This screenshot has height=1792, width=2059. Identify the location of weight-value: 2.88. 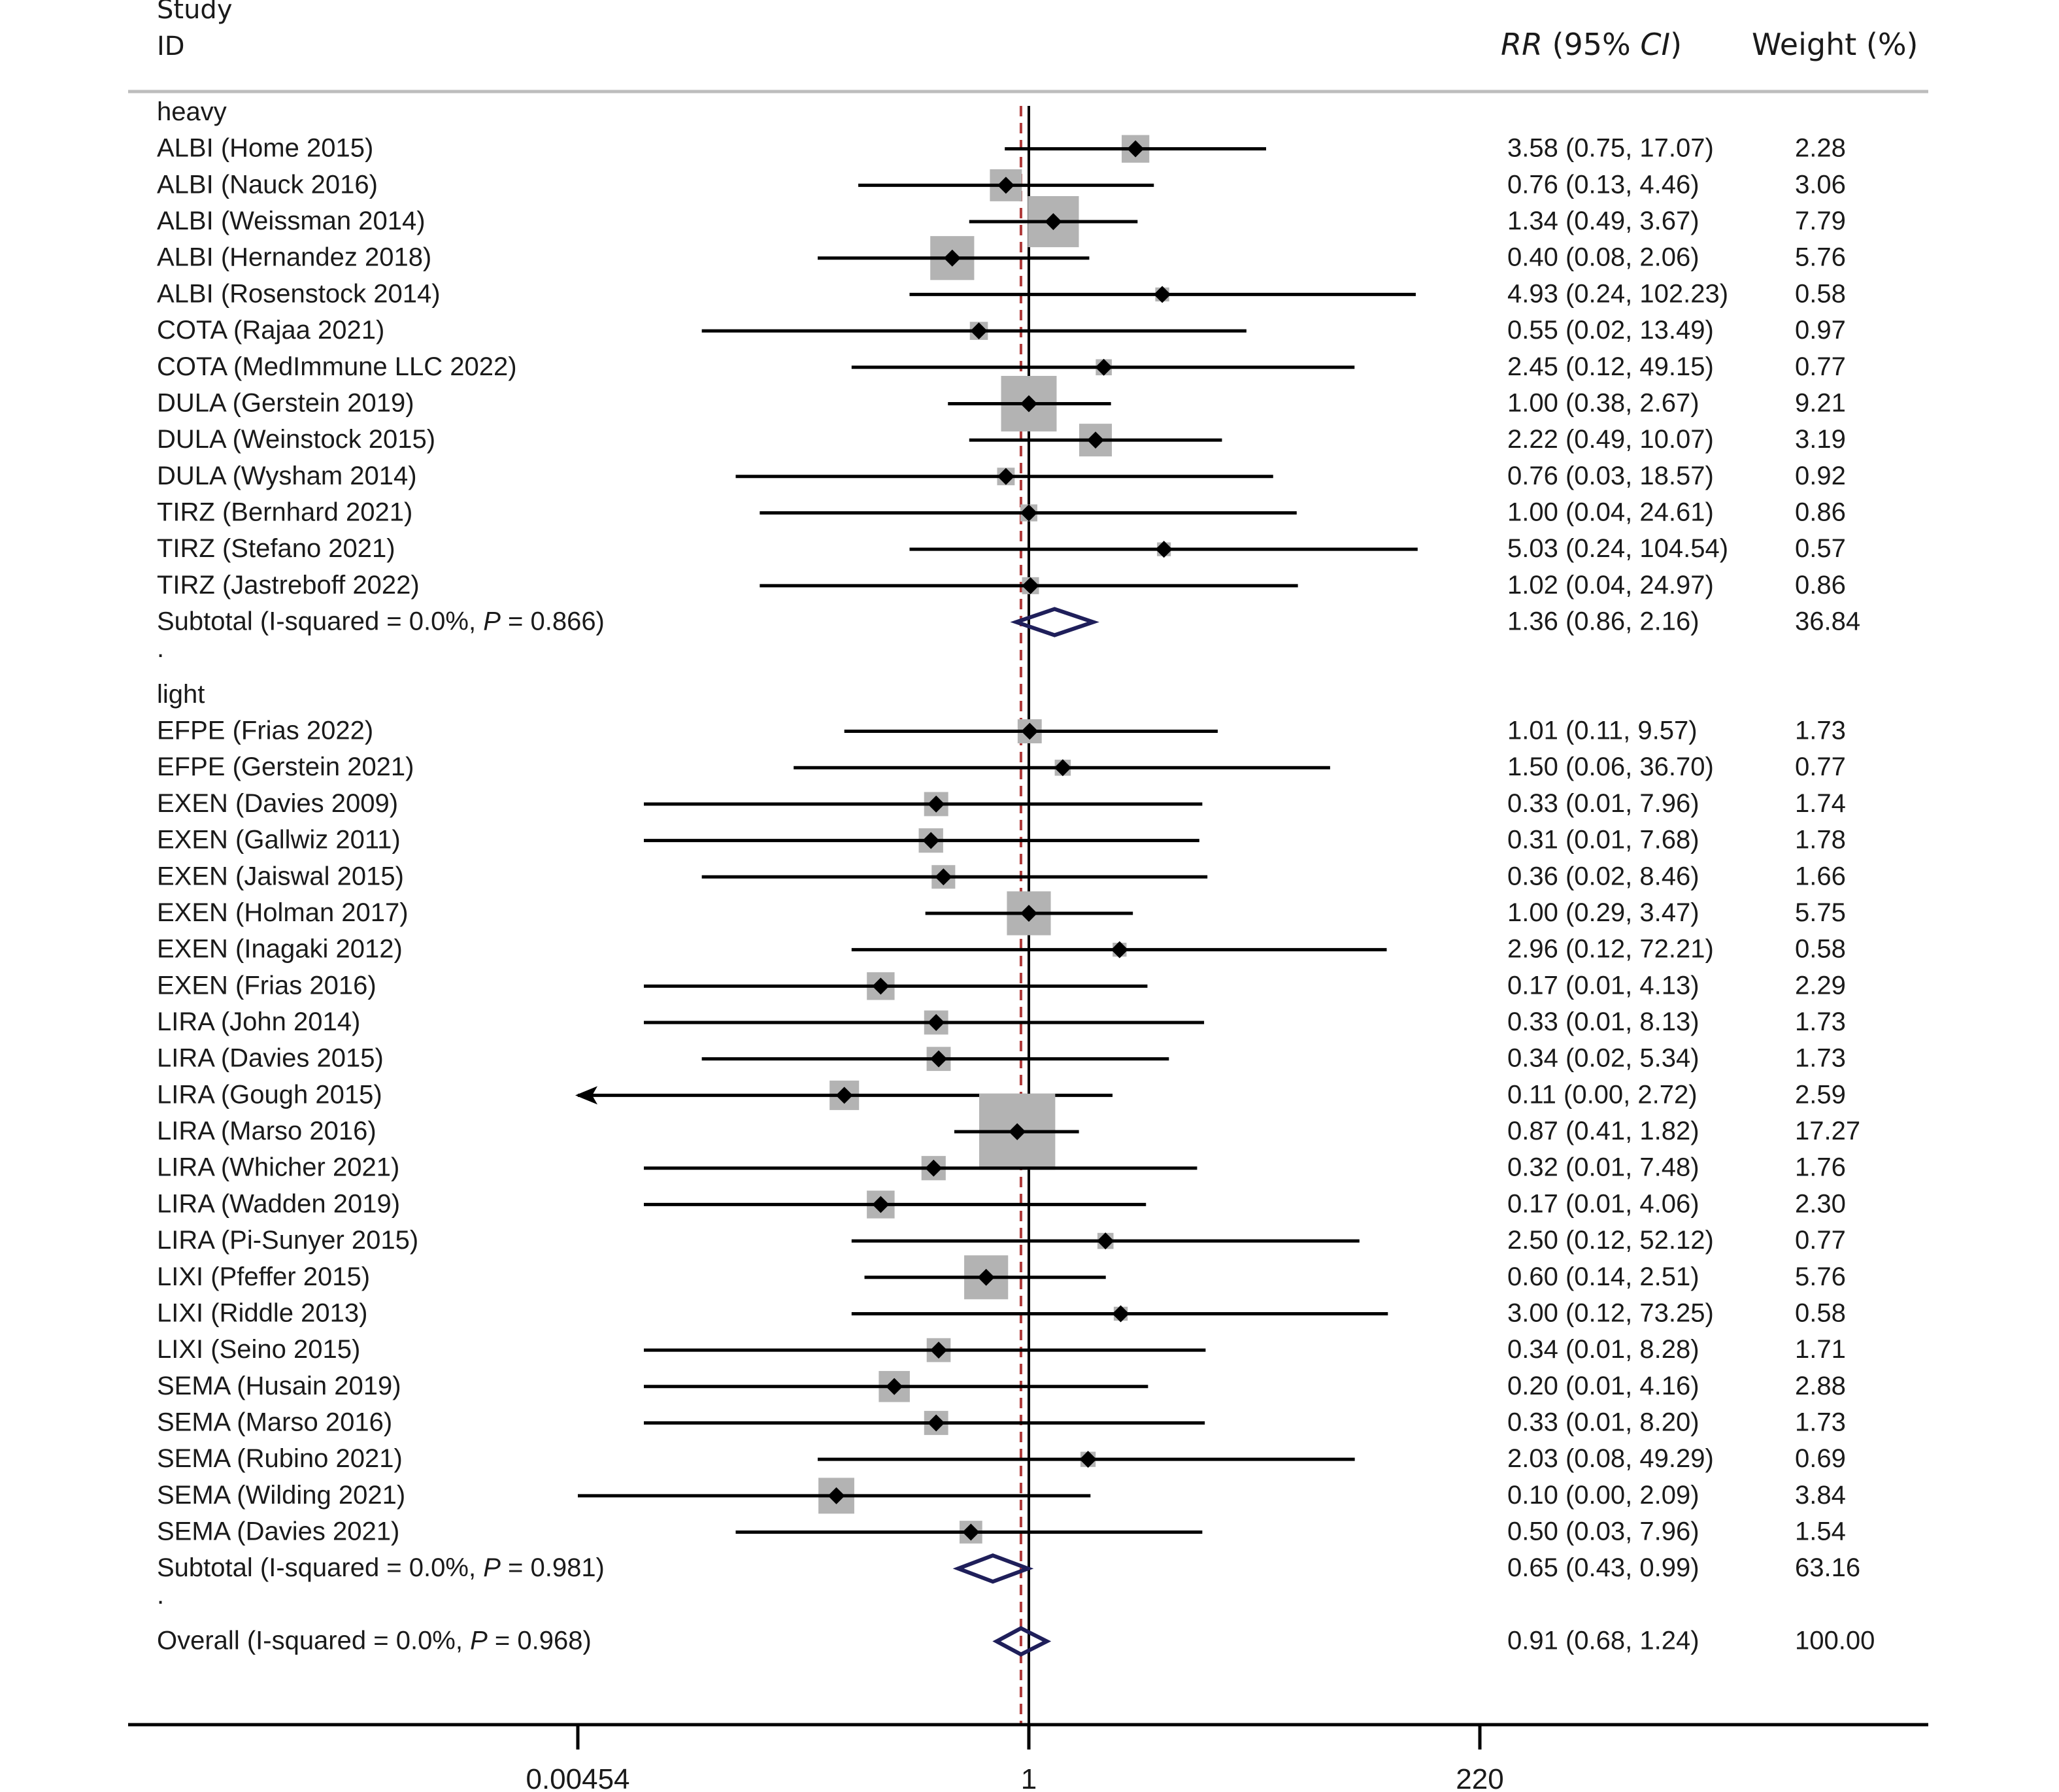
(1820, 1386).